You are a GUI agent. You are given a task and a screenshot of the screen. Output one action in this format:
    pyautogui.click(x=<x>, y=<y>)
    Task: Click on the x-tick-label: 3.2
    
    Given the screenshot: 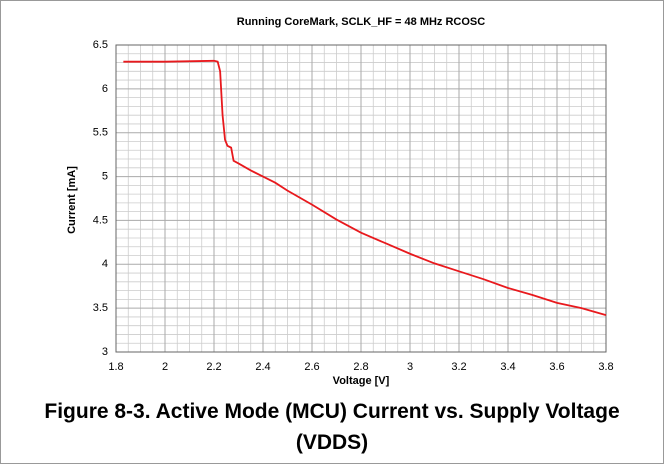 What is the action you would take?
    pyautogui.click(x=458, y=367)
    